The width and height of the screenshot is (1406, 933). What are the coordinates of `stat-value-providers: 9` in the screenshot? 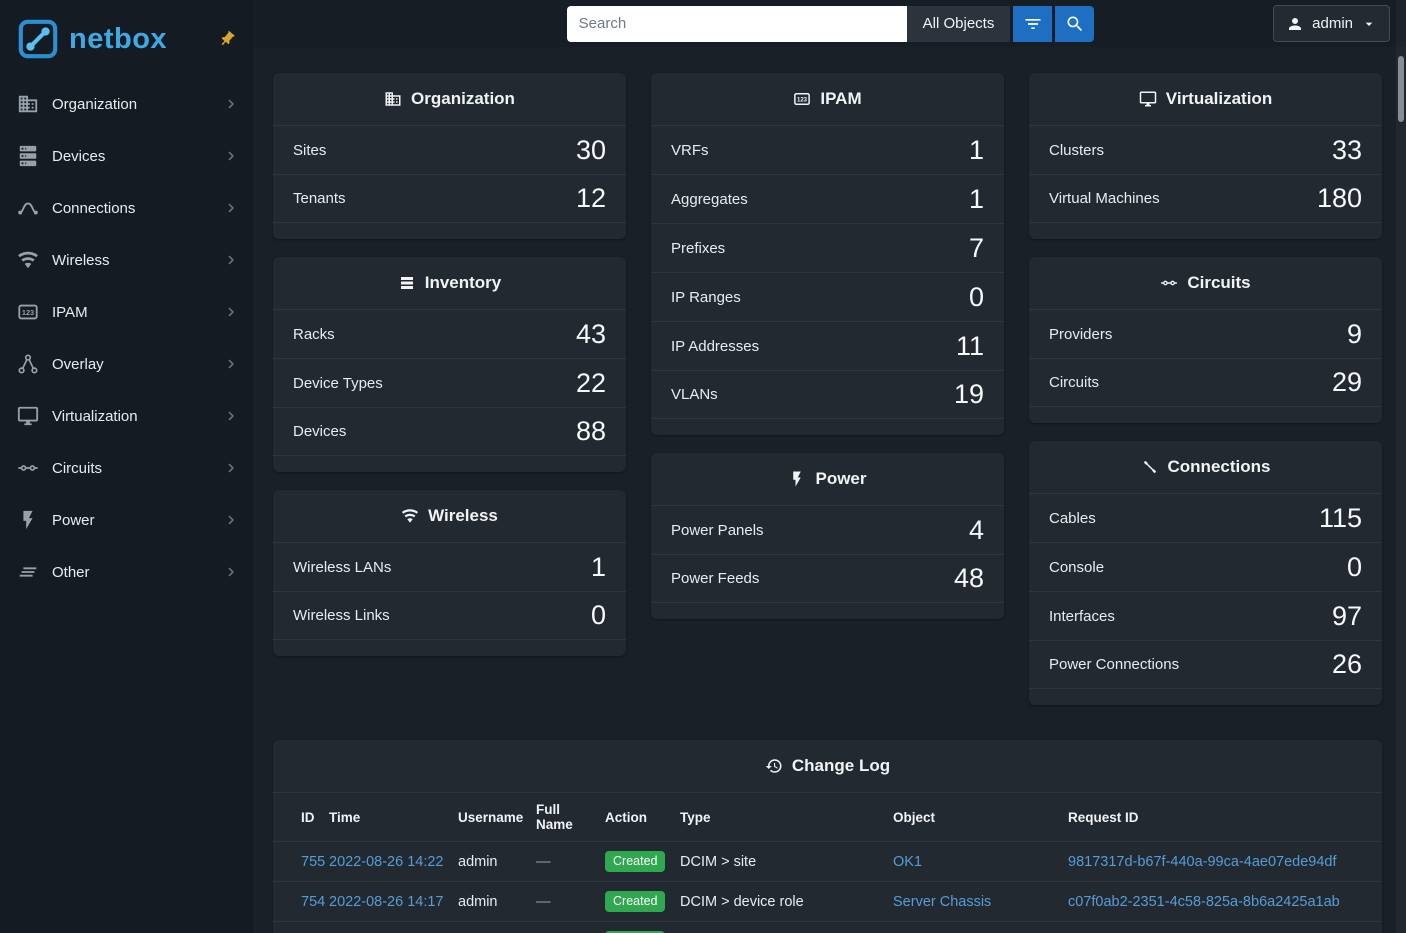 It's located at (1354, 333).